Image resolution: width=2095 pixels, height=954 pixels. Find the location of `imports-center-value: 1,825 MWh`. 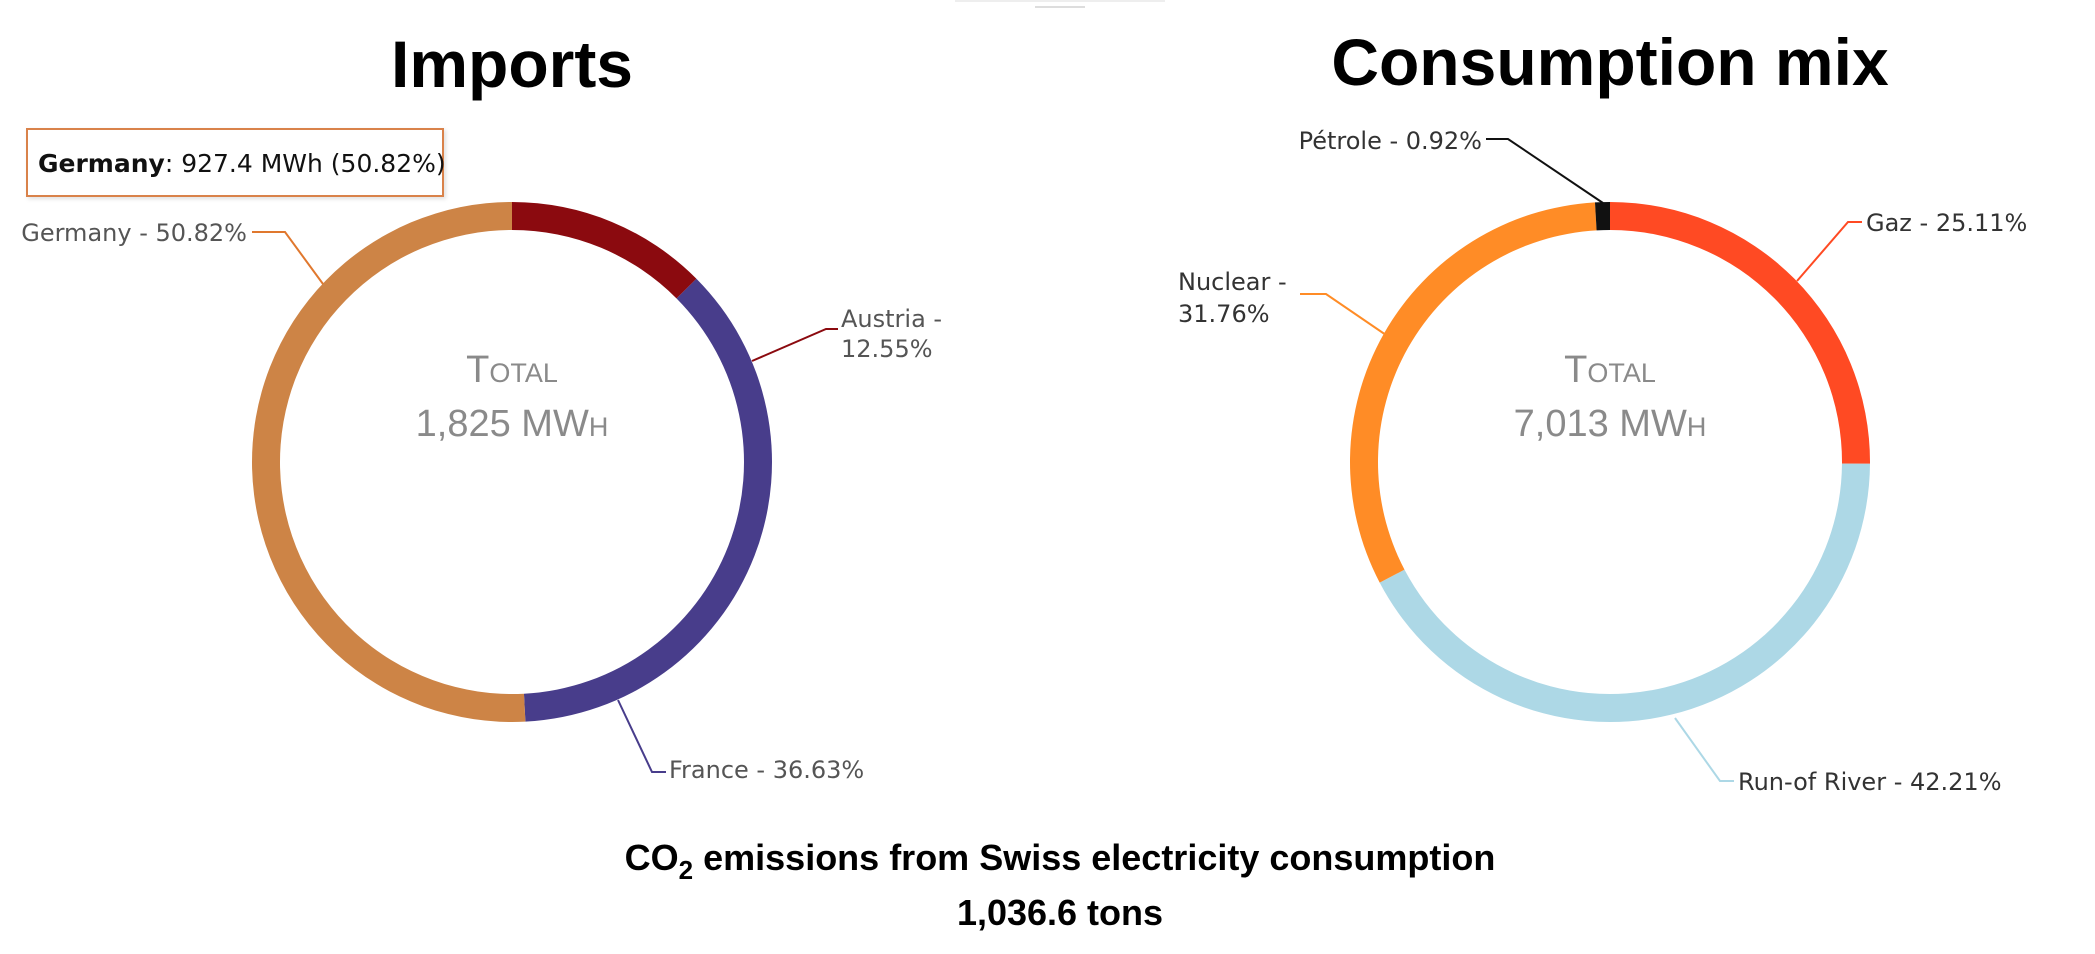

imports-center-value: 1,825 MWh is located at coordinates (512, 424).